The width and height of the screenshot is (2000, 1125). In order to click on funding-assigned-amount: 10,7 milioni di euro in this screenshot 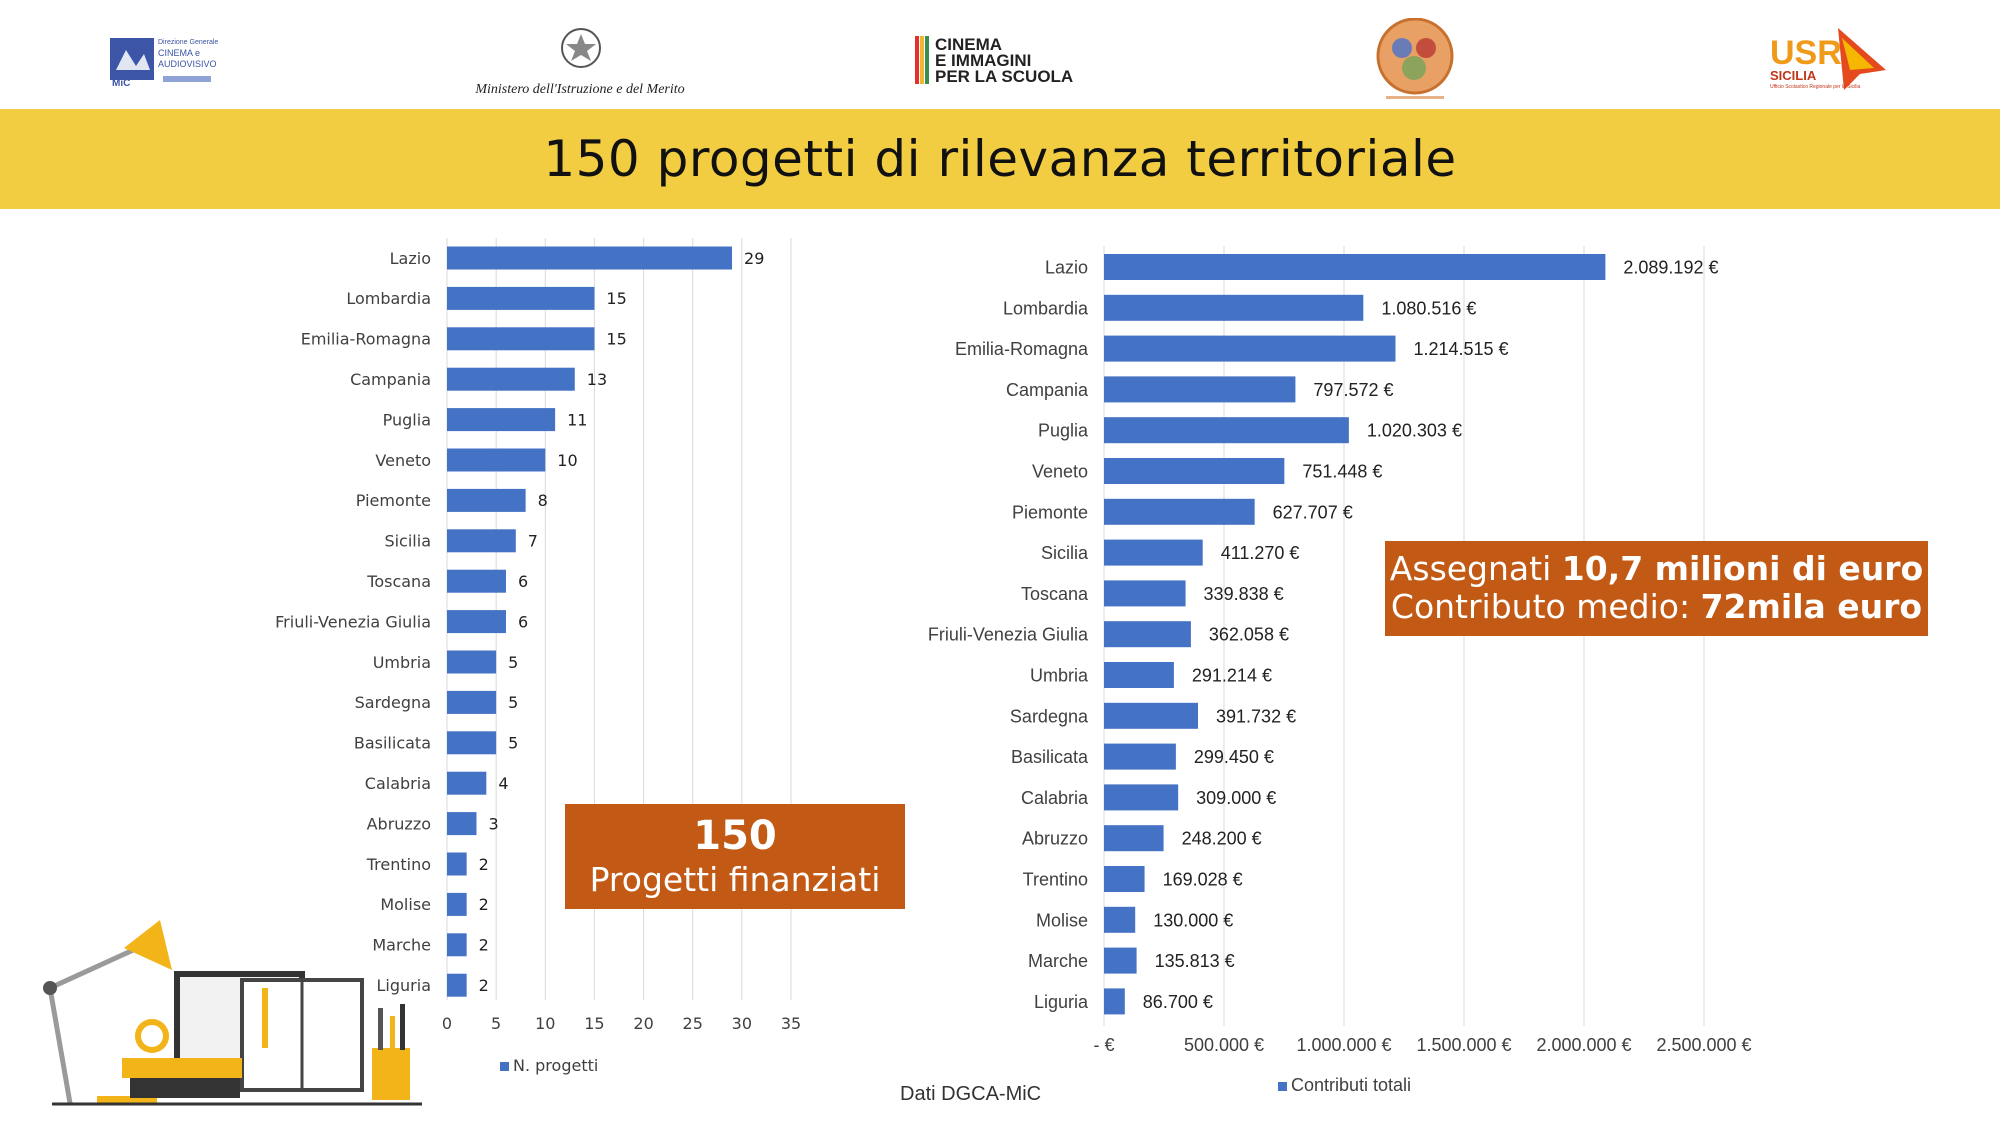, I will do `click(1742, 568)`.